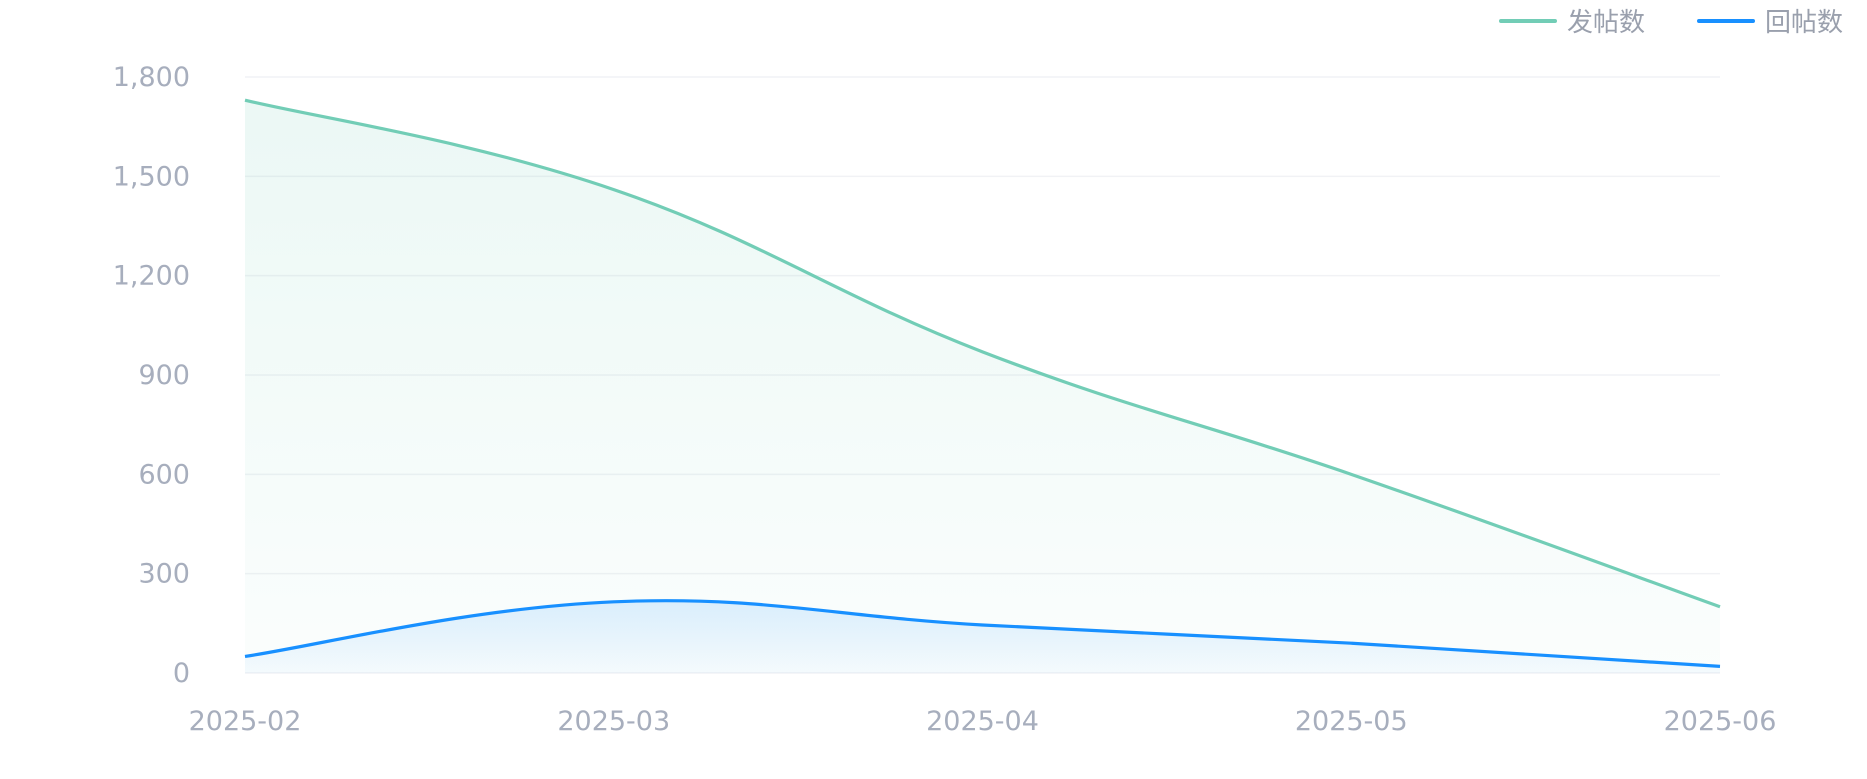 The image size is (1867, 779). I want to click on x-tick-label: 2025-03, so click(613, 721).